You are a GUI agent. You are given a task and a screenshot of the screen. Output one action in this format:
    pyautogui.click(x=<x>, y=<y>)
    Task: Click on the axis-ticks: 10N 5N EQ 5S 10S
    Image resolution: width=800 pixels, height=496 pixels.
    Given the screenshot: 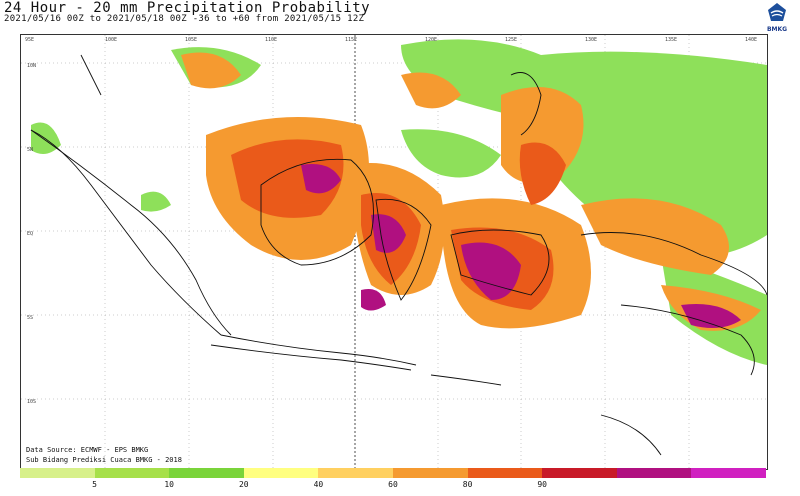 What is the action you would take?
    pyautogui.click(x=31, y=234)
    